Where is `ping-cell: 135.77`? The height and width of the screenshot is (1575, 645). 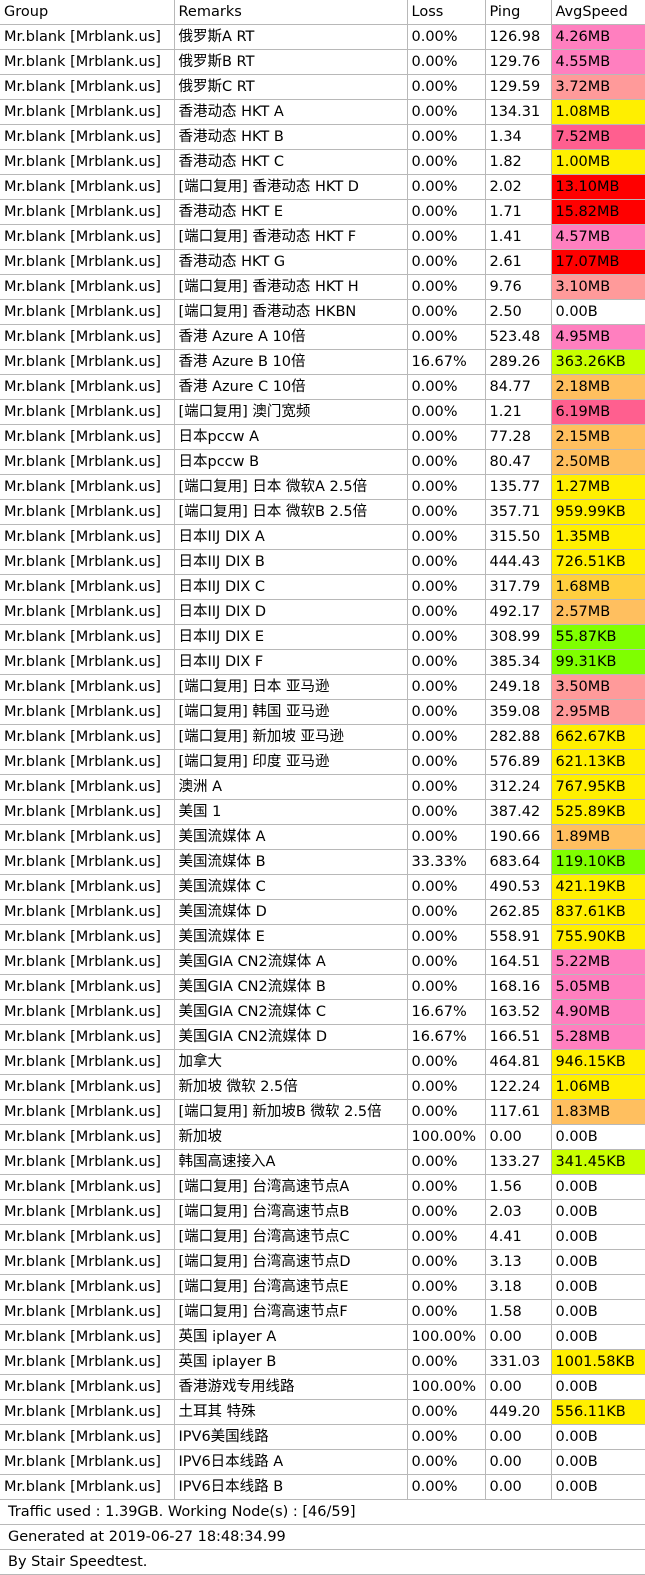 ping-cell: 135.77 is located at coordinates (518, 487).